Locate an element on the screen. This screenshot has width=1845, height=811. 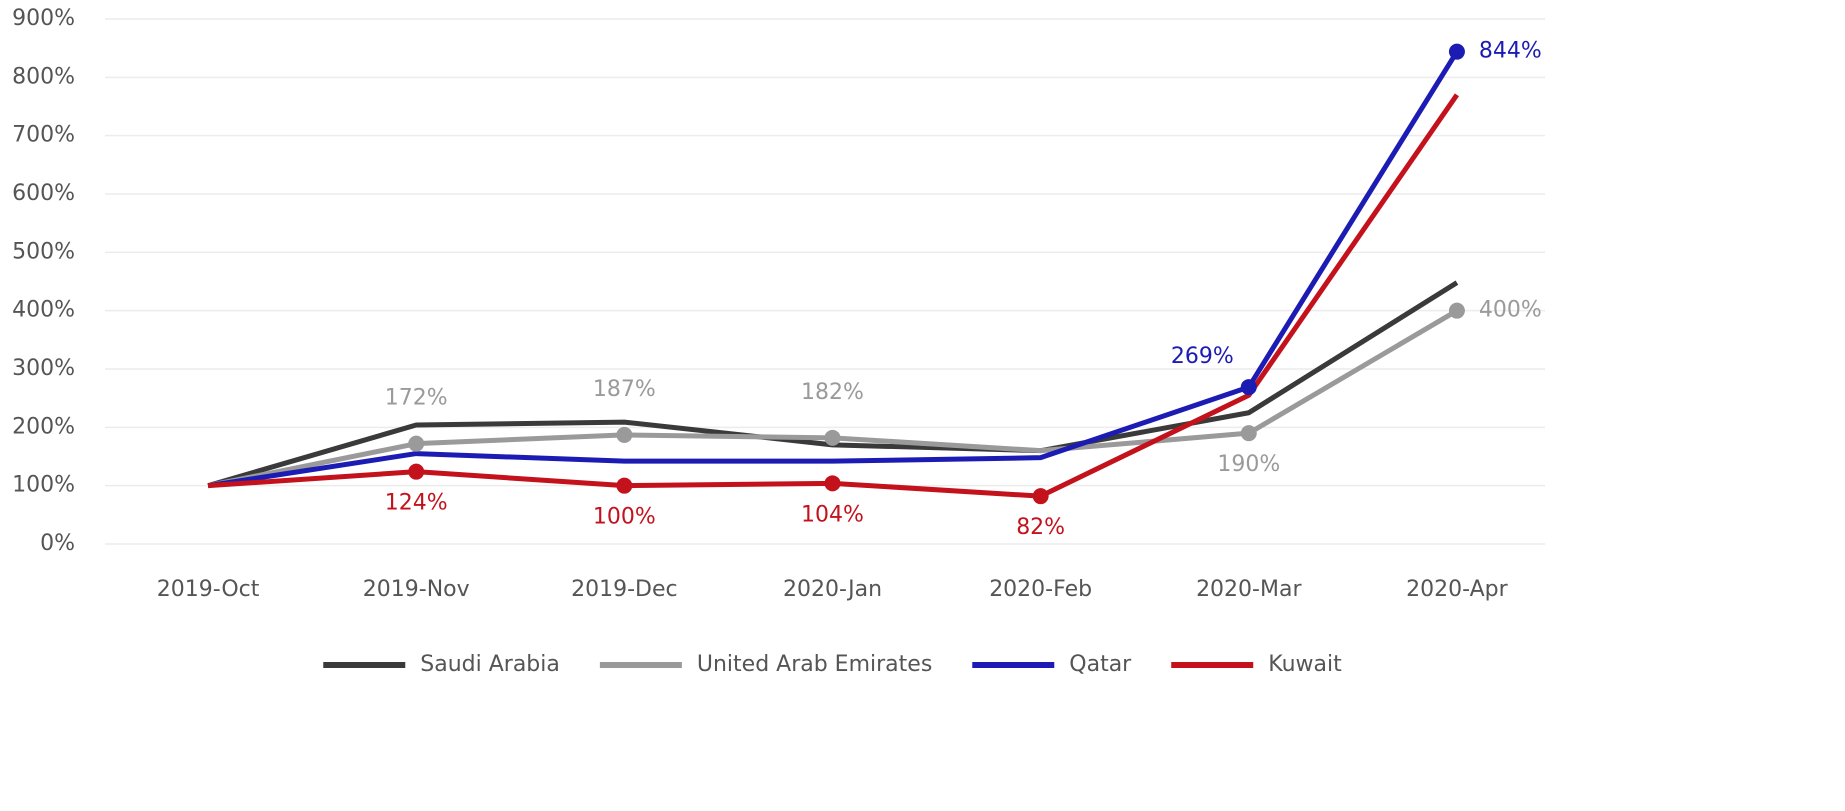
data-label: 182% is located at coordinates (832, 392).